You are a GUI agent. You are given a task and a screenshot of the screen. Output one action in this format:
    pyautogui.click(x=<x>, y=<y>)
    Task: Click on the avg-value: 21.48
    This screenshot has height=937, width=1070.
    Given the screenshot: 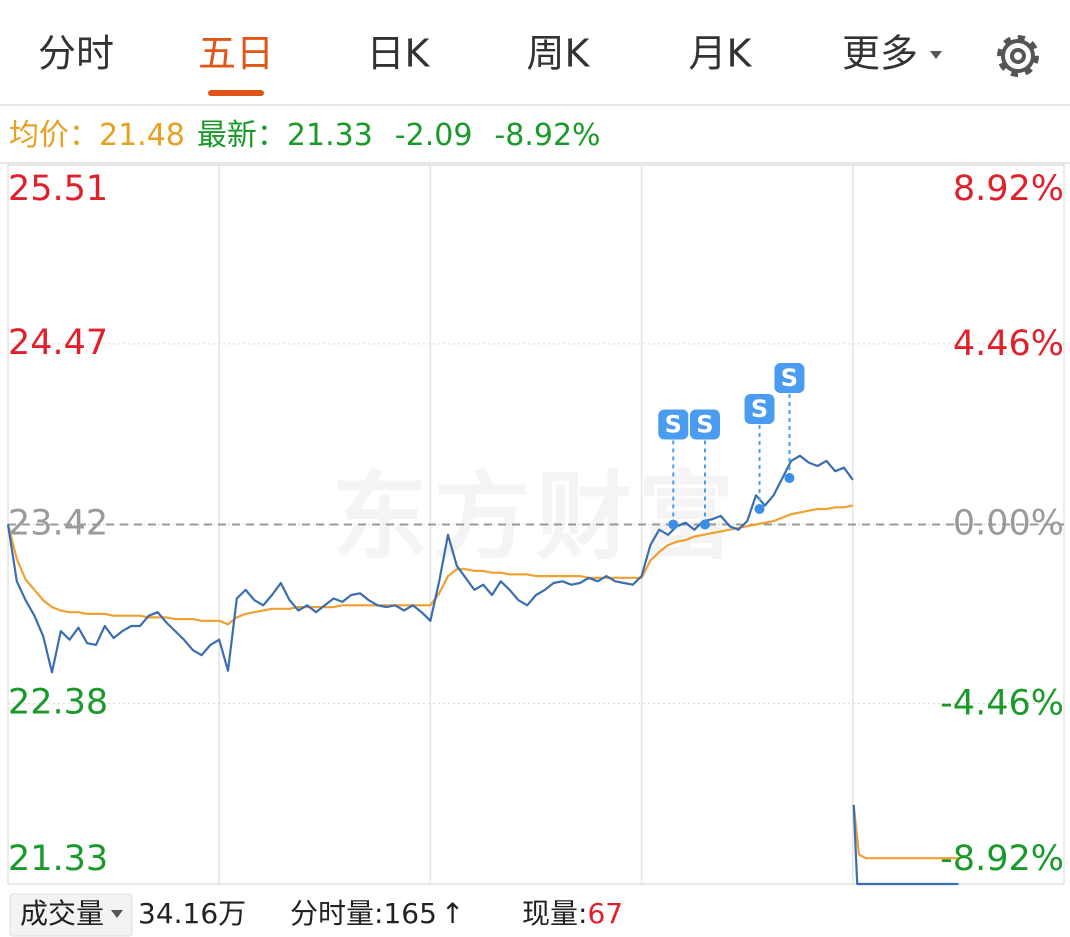 What is the action you would take?
    pyautogui.click(x=142, y=135)
    